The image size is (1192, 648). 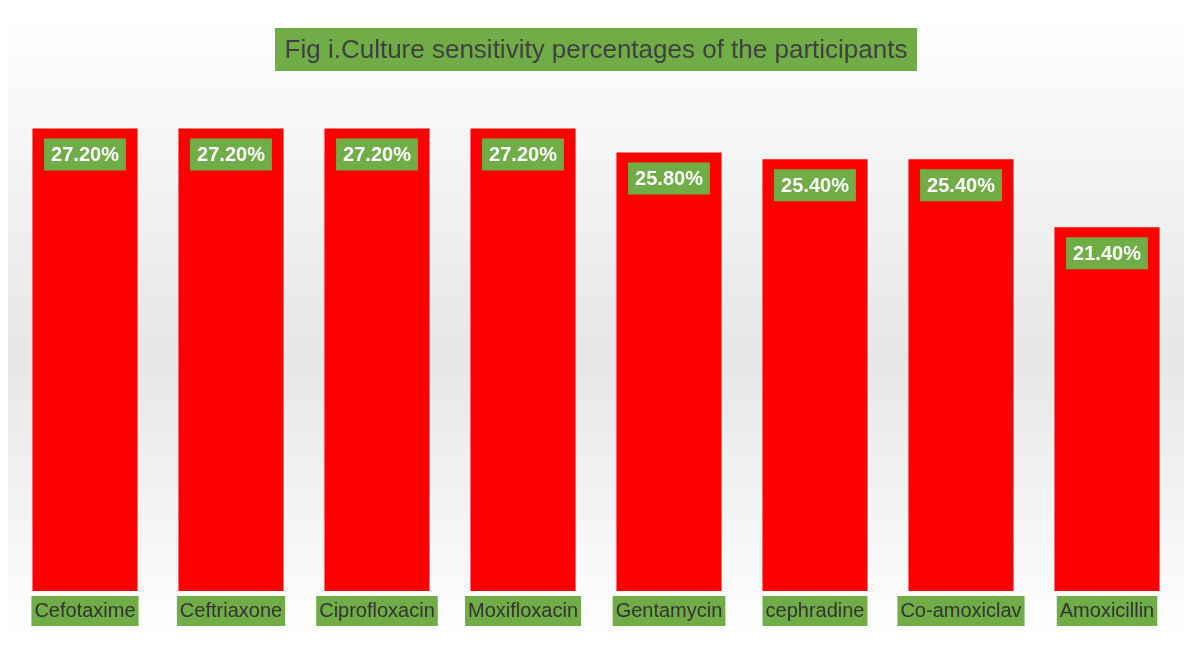 I want to click on x-tick-label: Gentamycin, so click(x=669, y=609).